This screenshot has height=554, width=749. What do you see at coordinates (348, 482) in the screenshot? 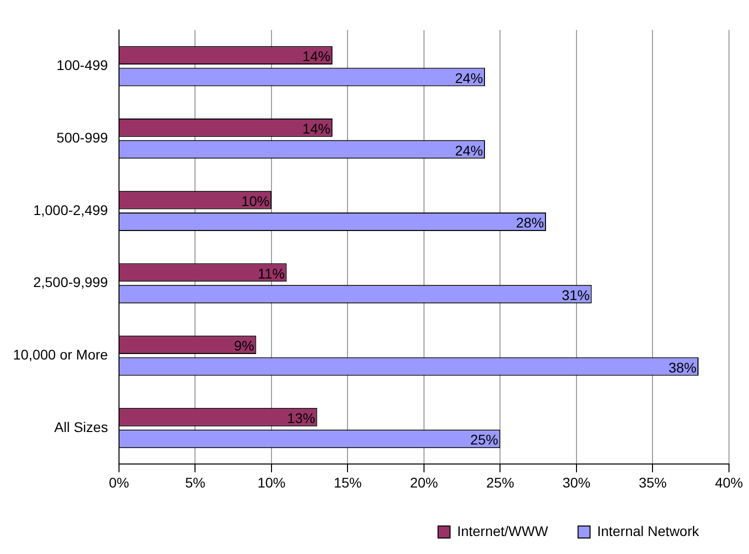
I see `x-tick-label: 15%` at bounding box center [348, 482].